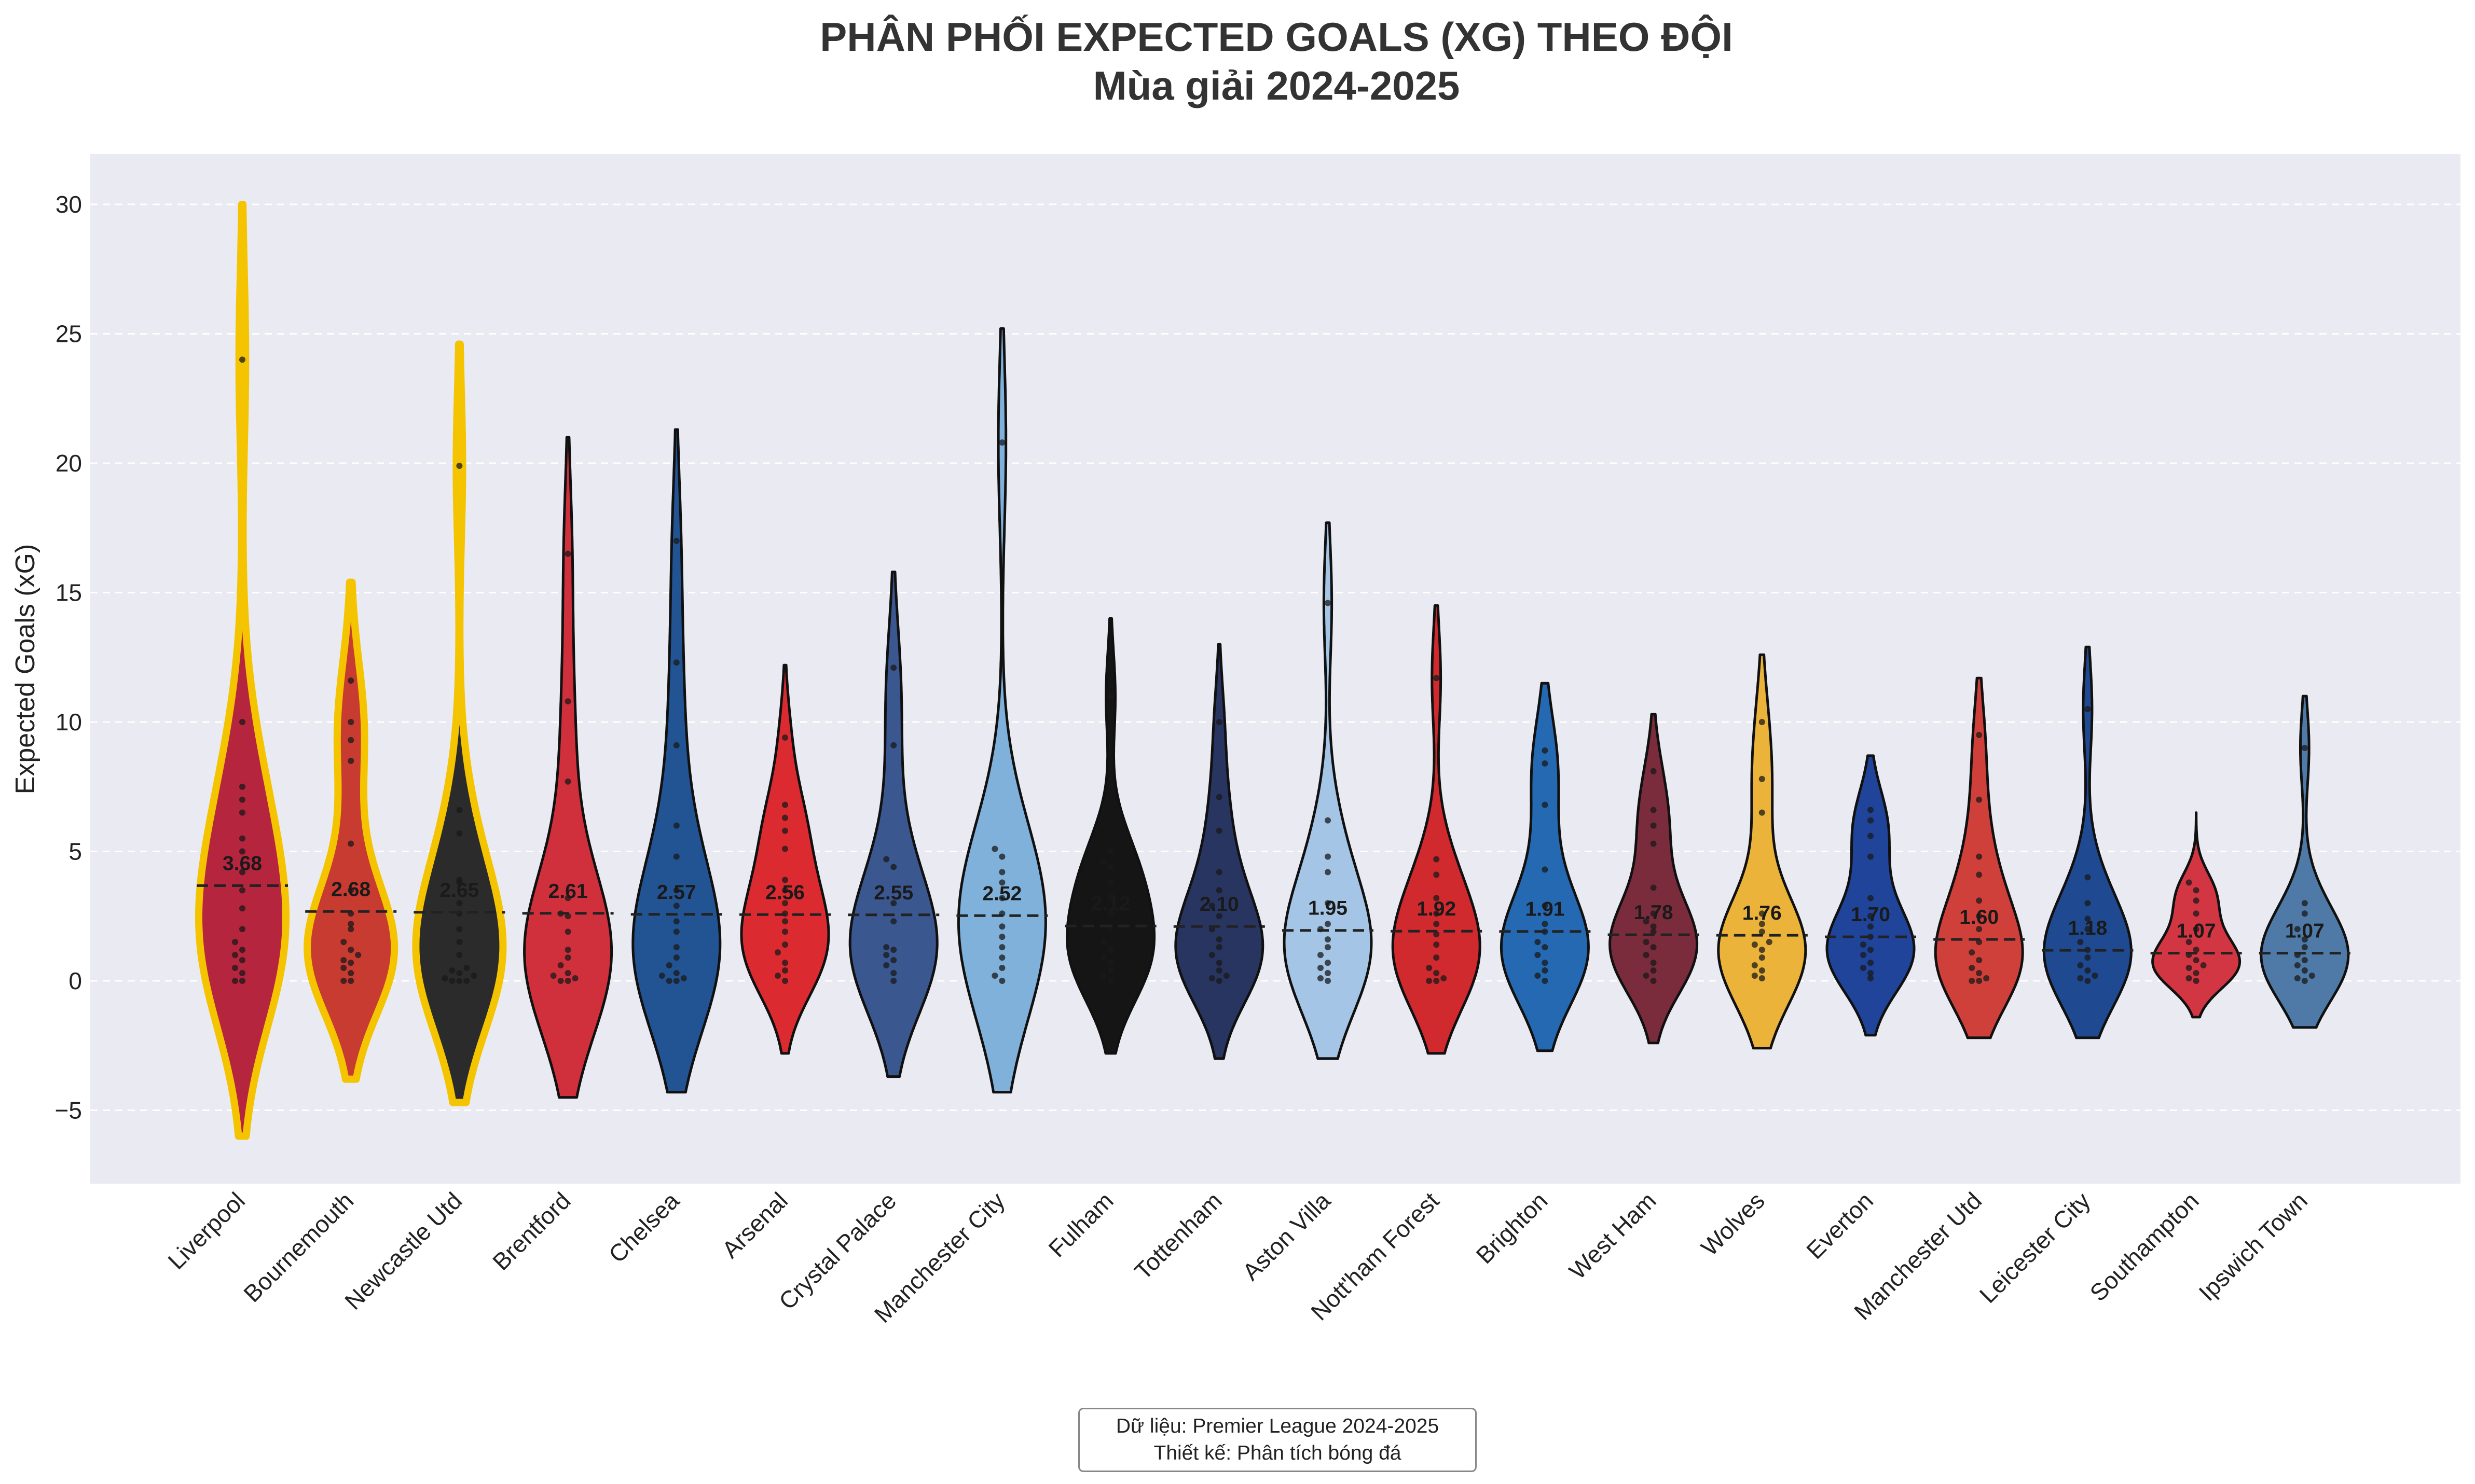 The width and height of the screenshot is (2475, 1484). What do you see at coordinates (2035, 1247) in the screenshot?
I see `x-tick-label: Leicester City` at bounding box center [2035, 1247].